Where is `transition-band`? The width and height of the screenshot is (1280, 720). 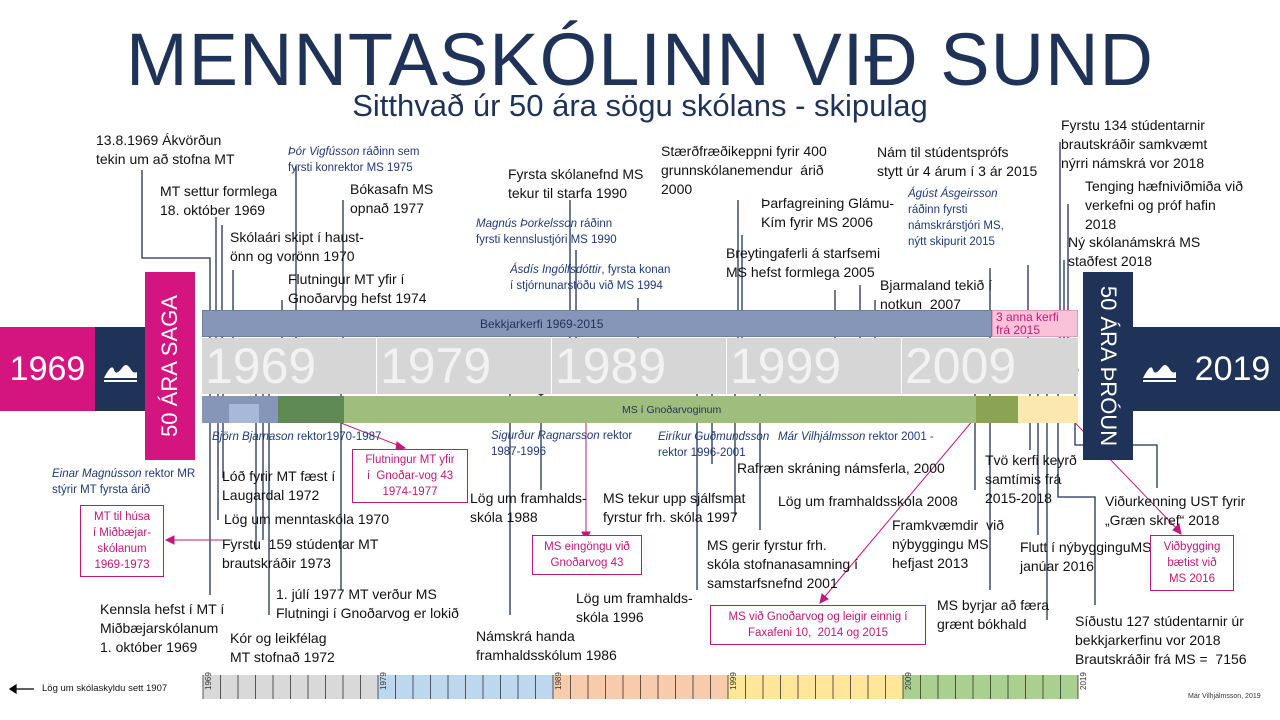
transition-band is located at coordinates (311, 409).